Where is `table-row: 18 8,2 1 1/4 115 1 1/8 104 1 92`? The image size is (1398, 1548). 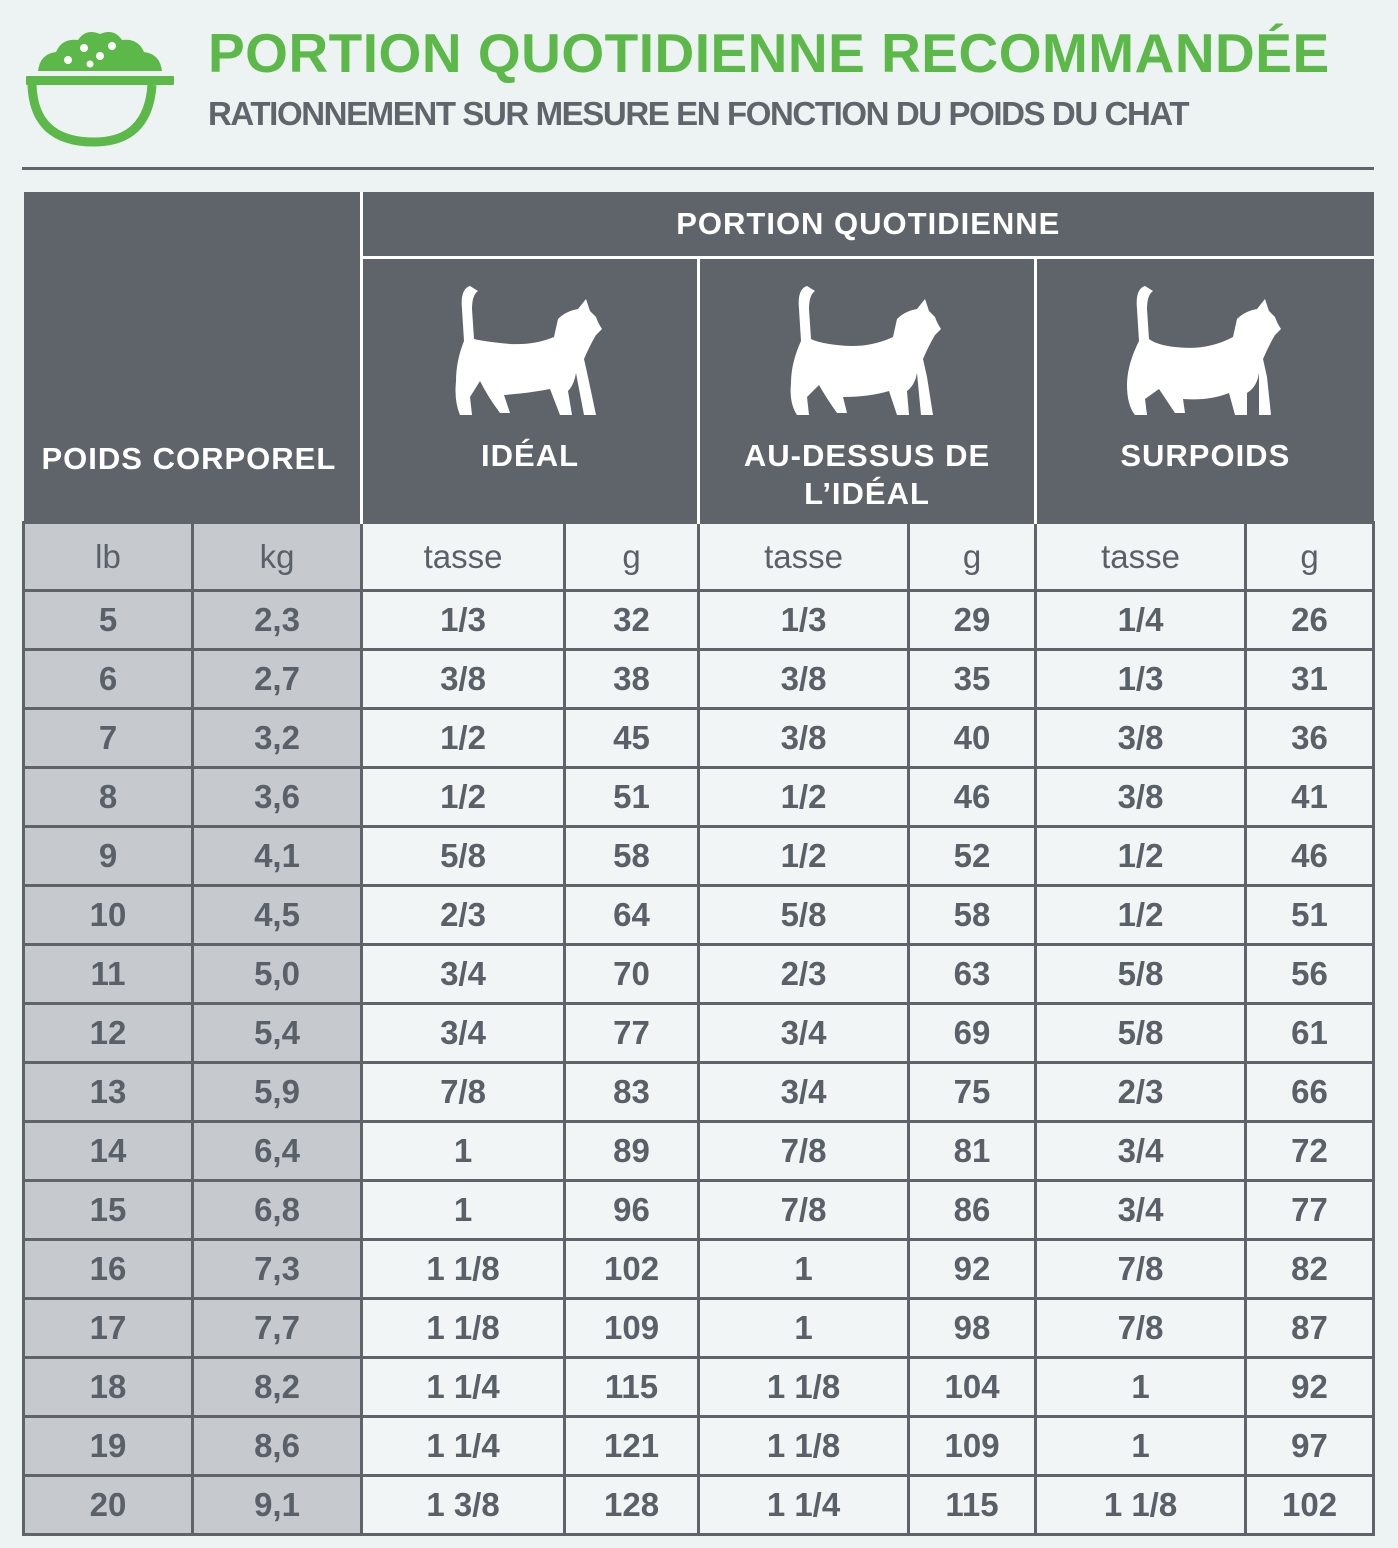 table-row: 18 8,2 1 1/4 115 1 1/8 104 1 92 is located at coordinates (699, 1387).